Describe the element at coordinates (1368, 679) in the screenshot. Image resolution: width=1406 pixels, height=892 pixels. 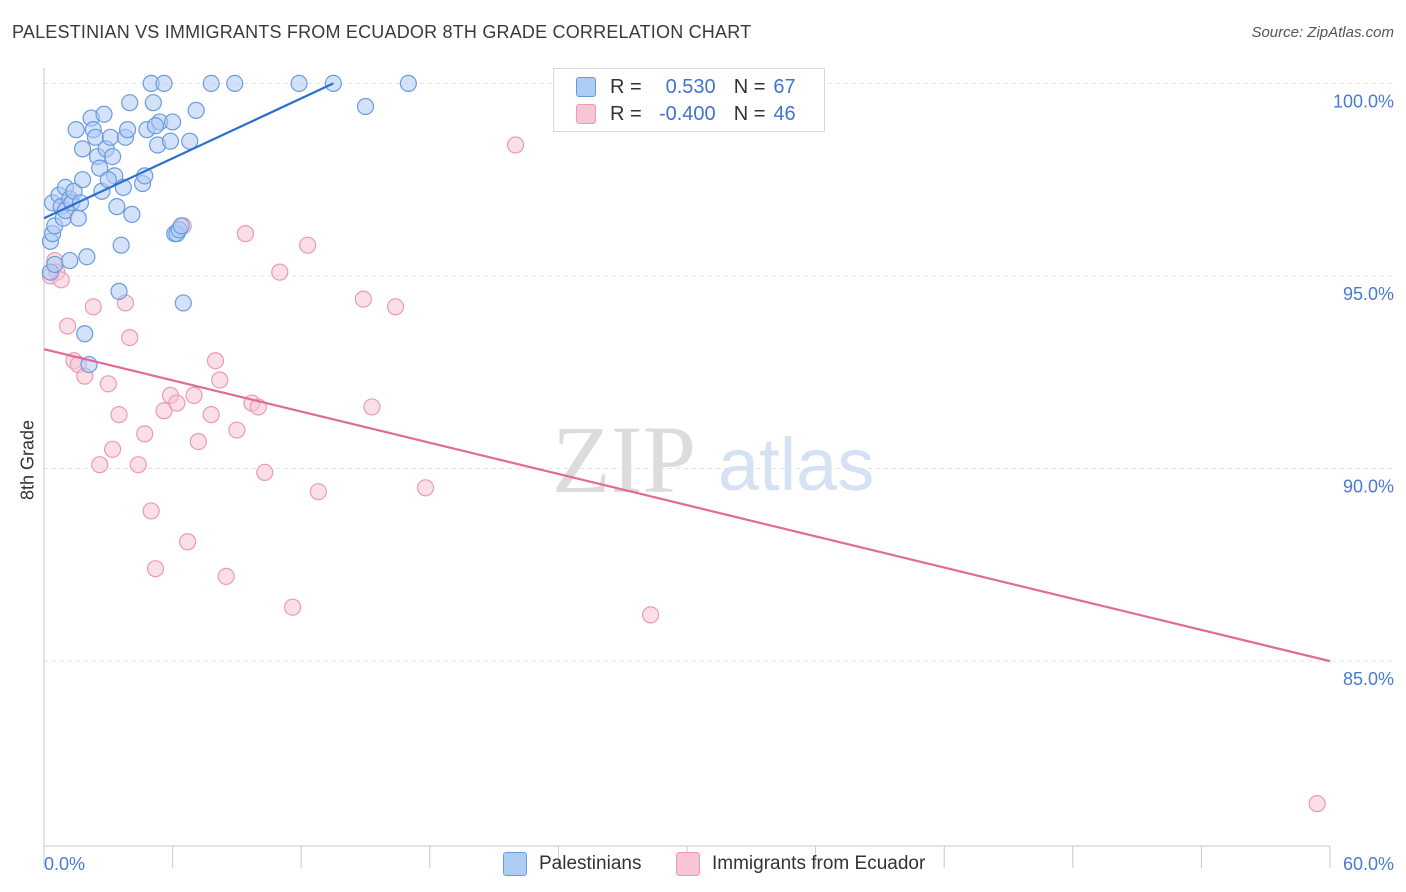
I see `y-tick-label: 85.0%` at that location.